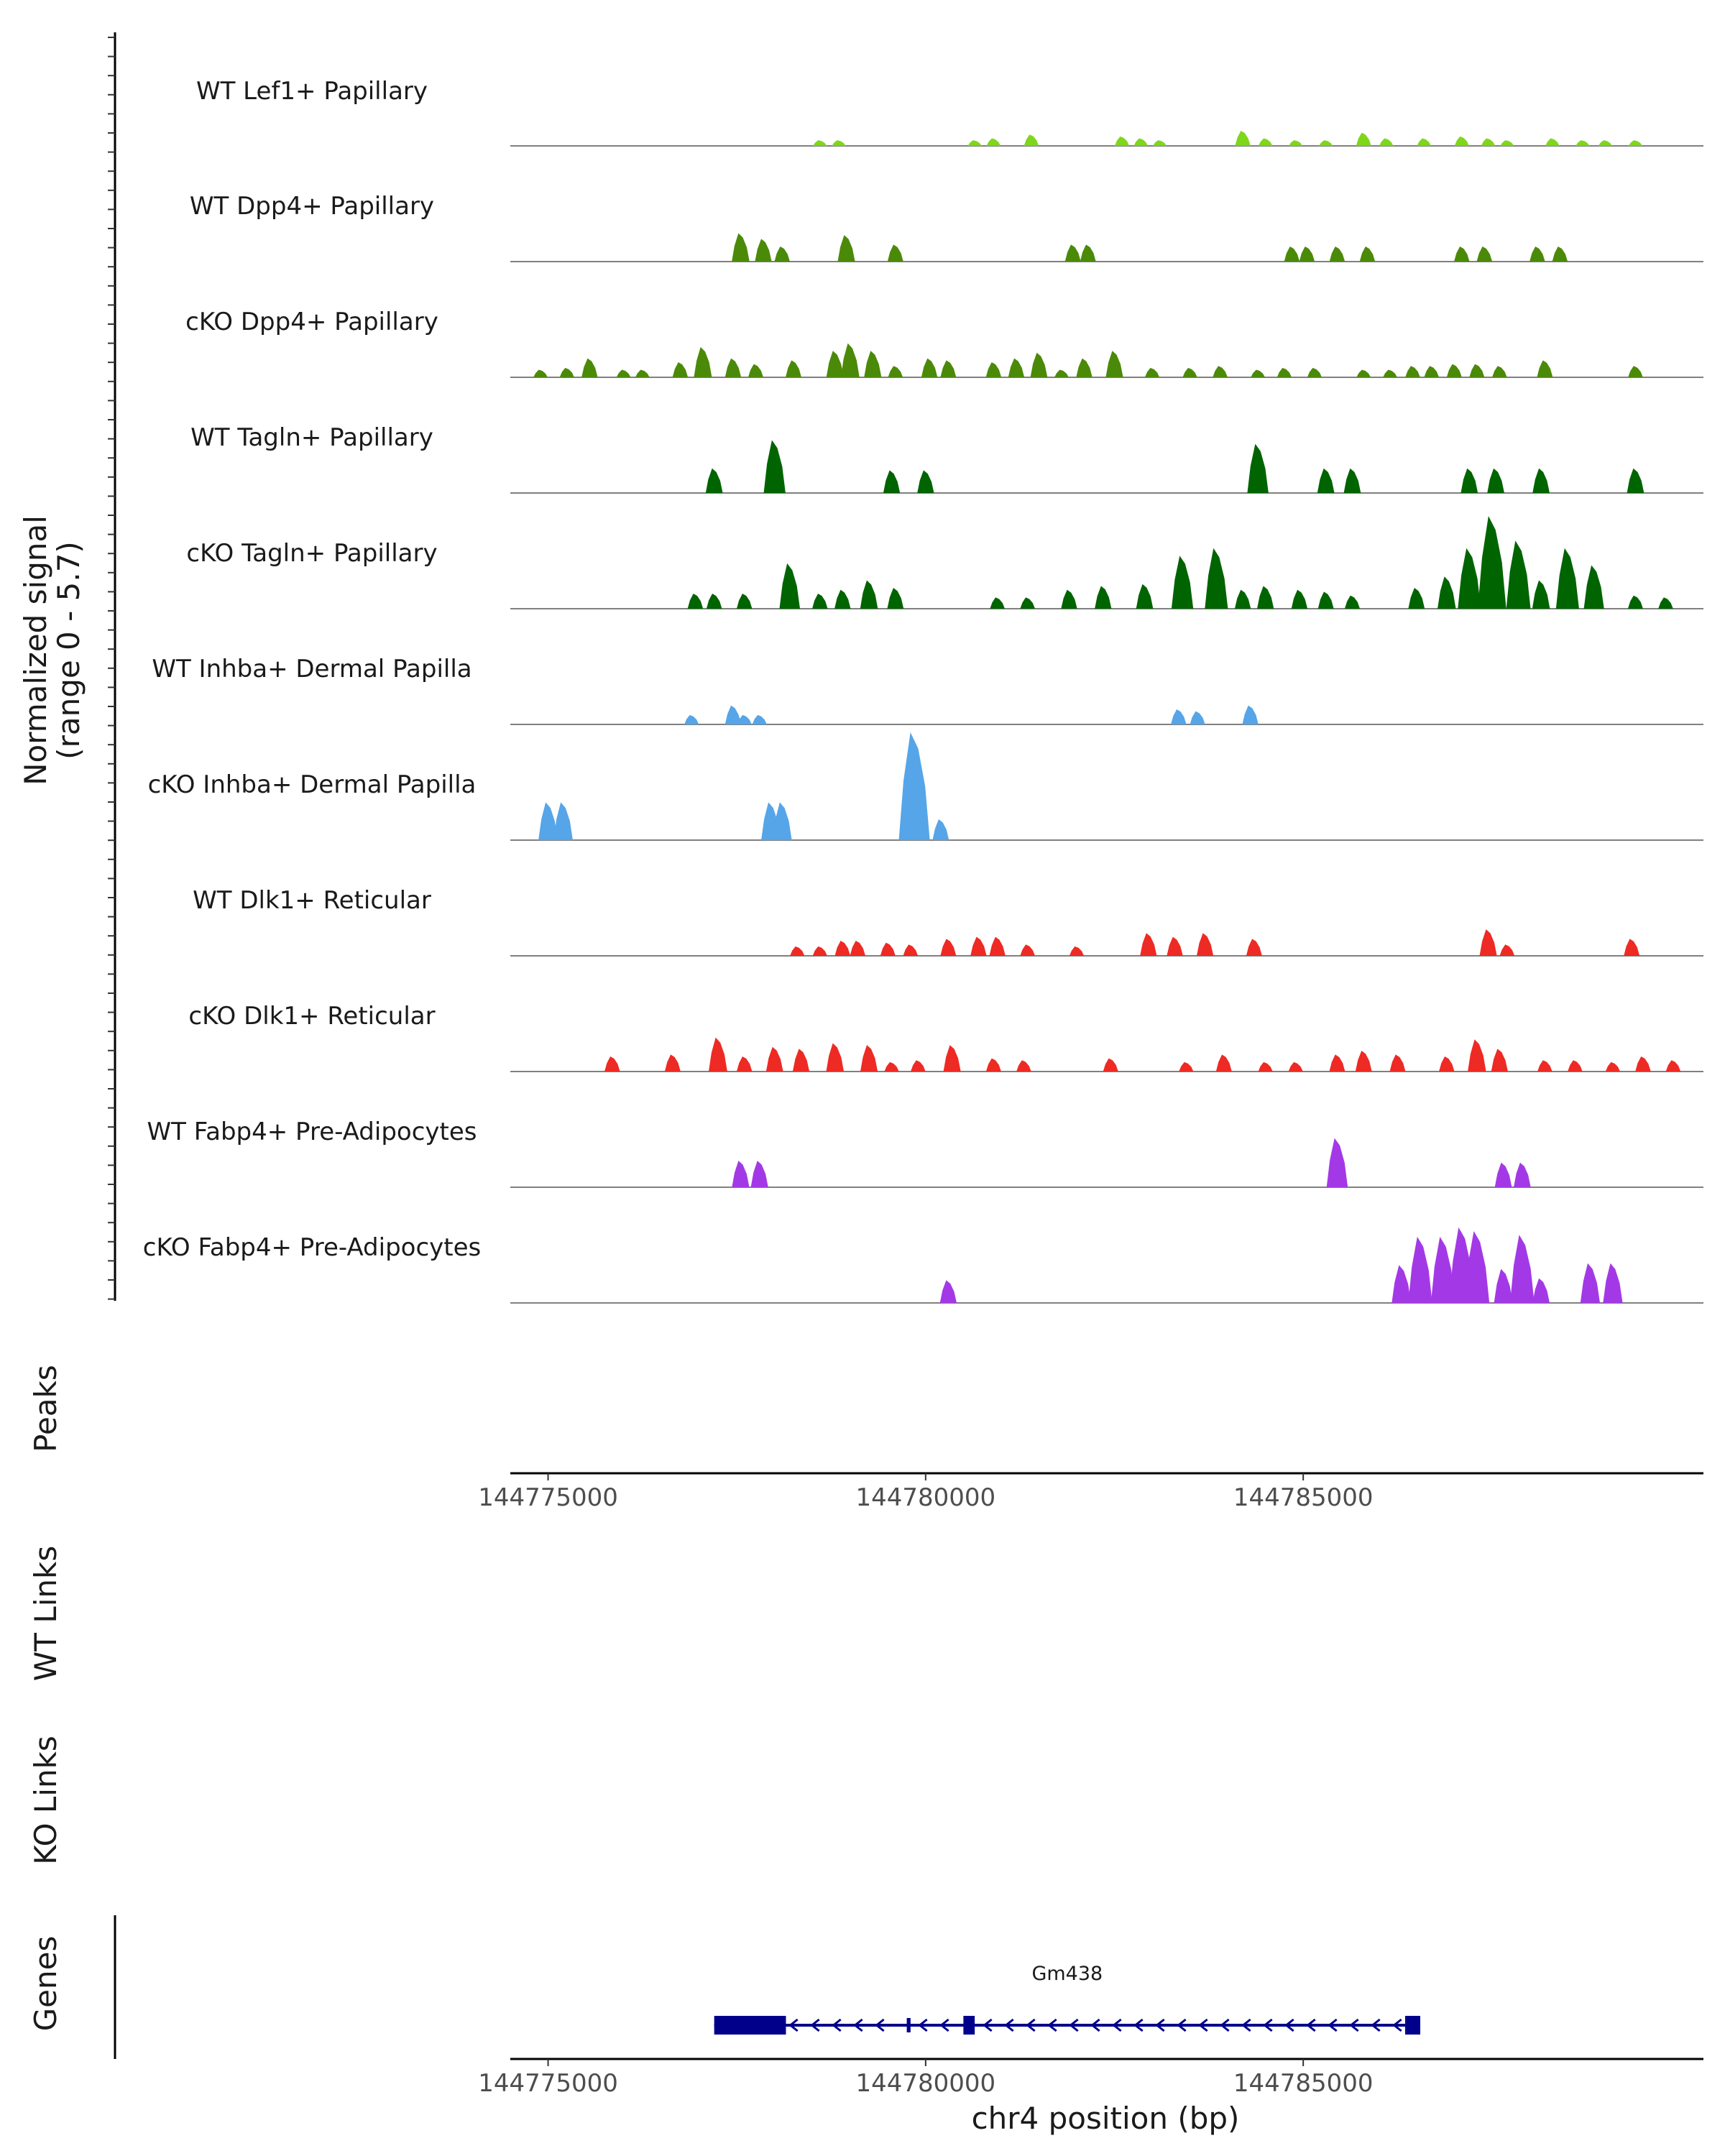  Describe the element at coordinates (1106, 2118) in the screenshot. I see `x-axis-title: chr4 position (bp)` at that location.